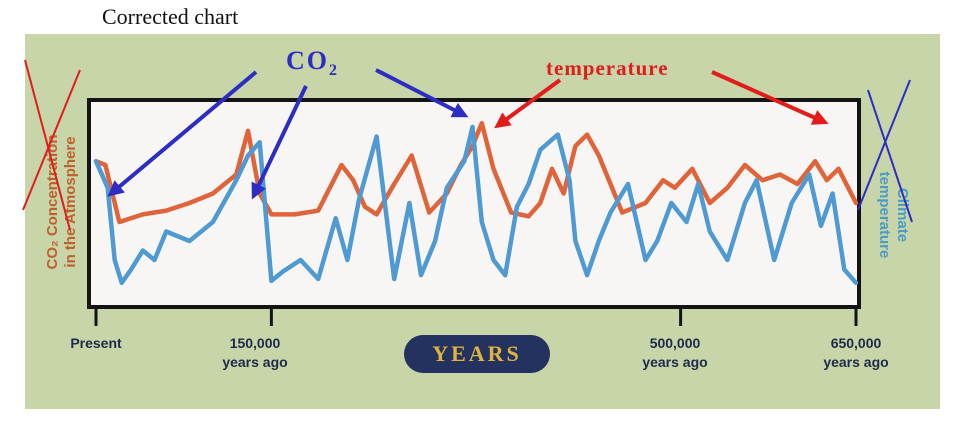 Image resolution: width=960 pixels, height=445 pixels. Describe the element at coordinates (675, 343) in the screenshot. I see `x-tick-line1: 500,000` at that location.